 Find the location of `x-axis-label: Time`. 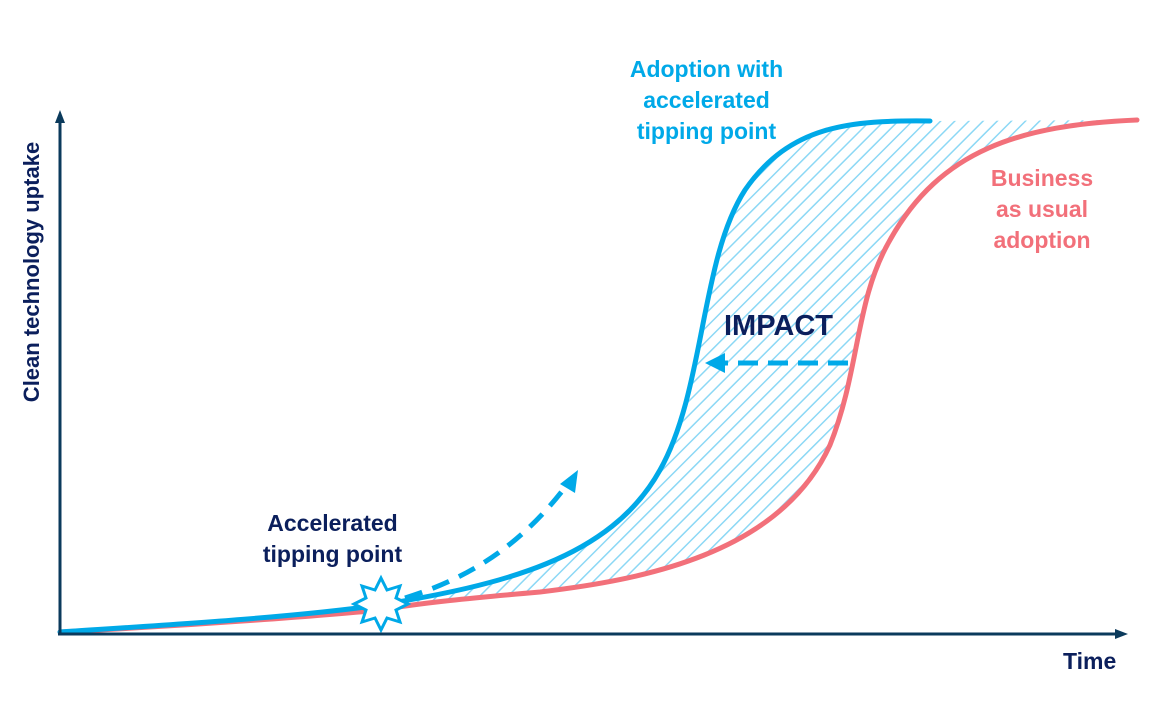

x-axis-label: Time is located at coordinates (1090, 661).